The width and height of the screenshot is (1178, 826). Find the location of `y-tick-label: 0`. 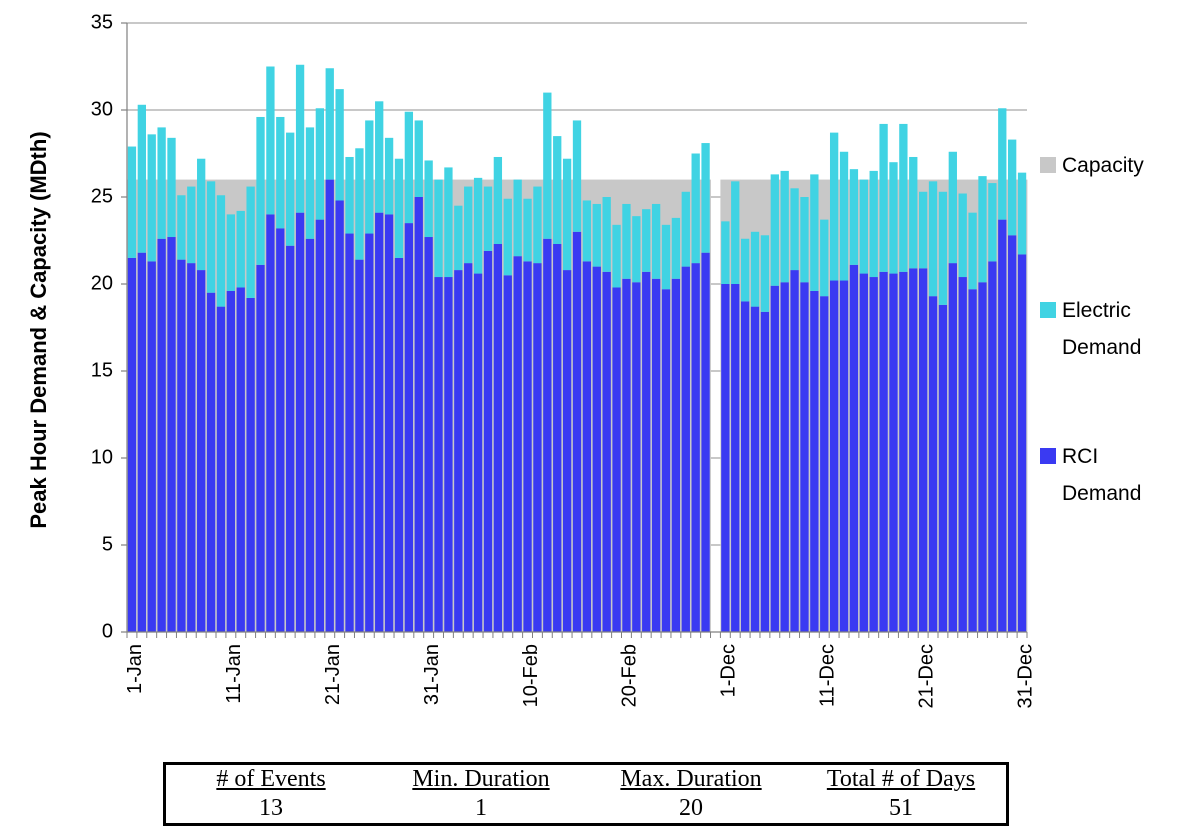

y-tick-label: 0 is located at coordinates (107, 631).